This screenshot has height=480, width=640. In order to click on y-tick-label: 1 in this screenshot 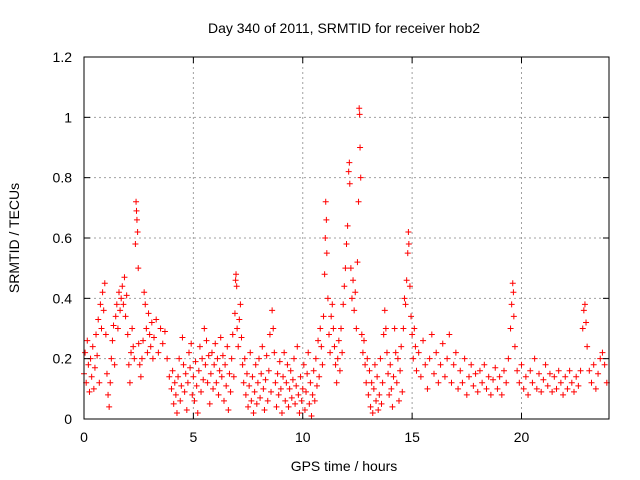, I will do `click(68, 117)`.